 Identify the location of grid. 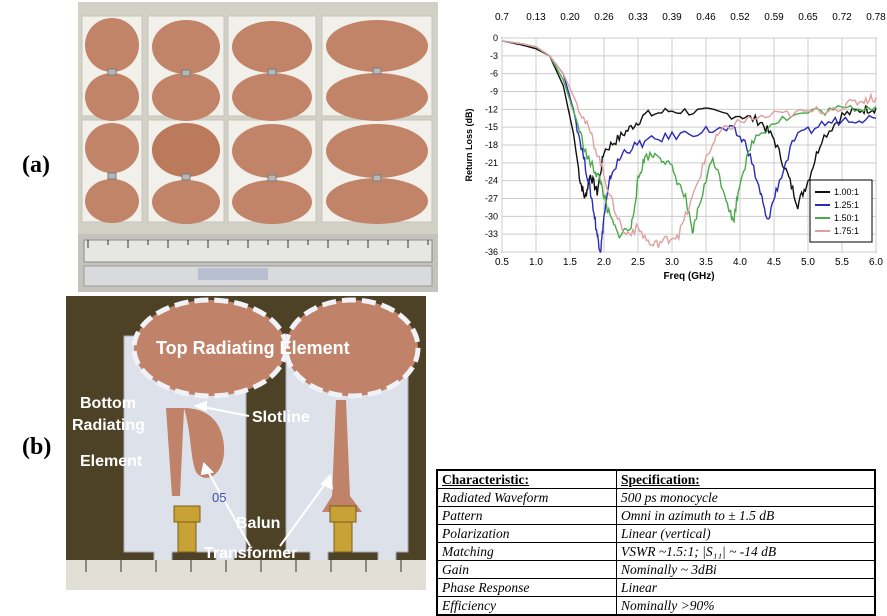
(689, 145).